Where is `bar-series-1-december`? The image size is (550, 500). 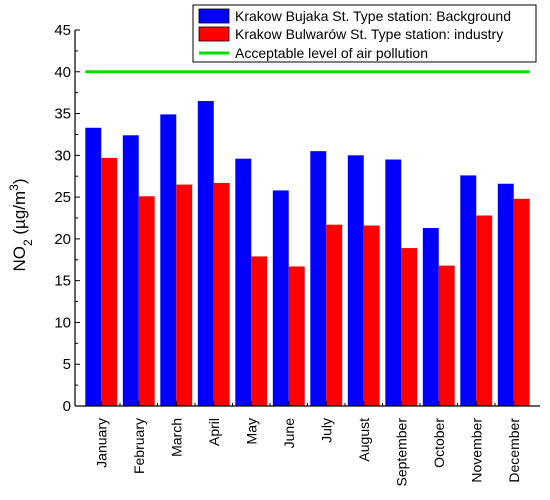
bar-series-1-december is located at coordinates (521, 302).